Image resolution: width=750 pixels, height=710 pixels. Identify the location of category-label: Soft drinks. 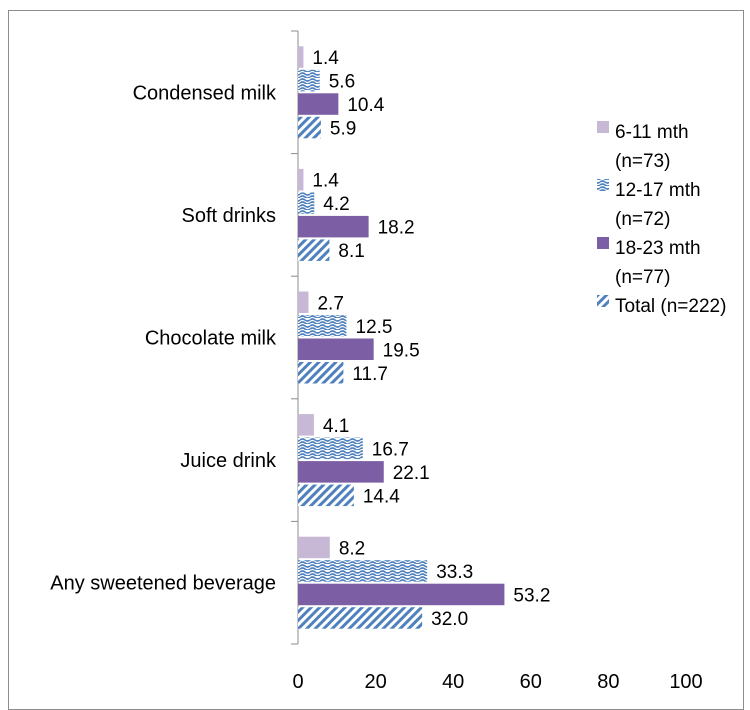
(229, 216).